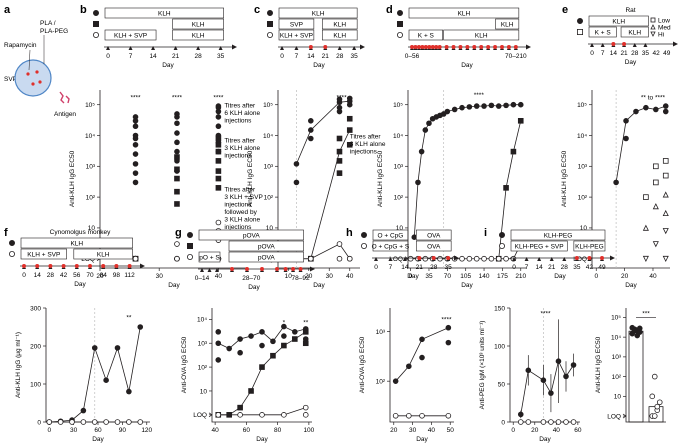 This screenshot has width=685, height=446. What do you see at coordinates (362, 47) in the screenshot?
I see `timeline-arrow` at bounding box center [362, 47].